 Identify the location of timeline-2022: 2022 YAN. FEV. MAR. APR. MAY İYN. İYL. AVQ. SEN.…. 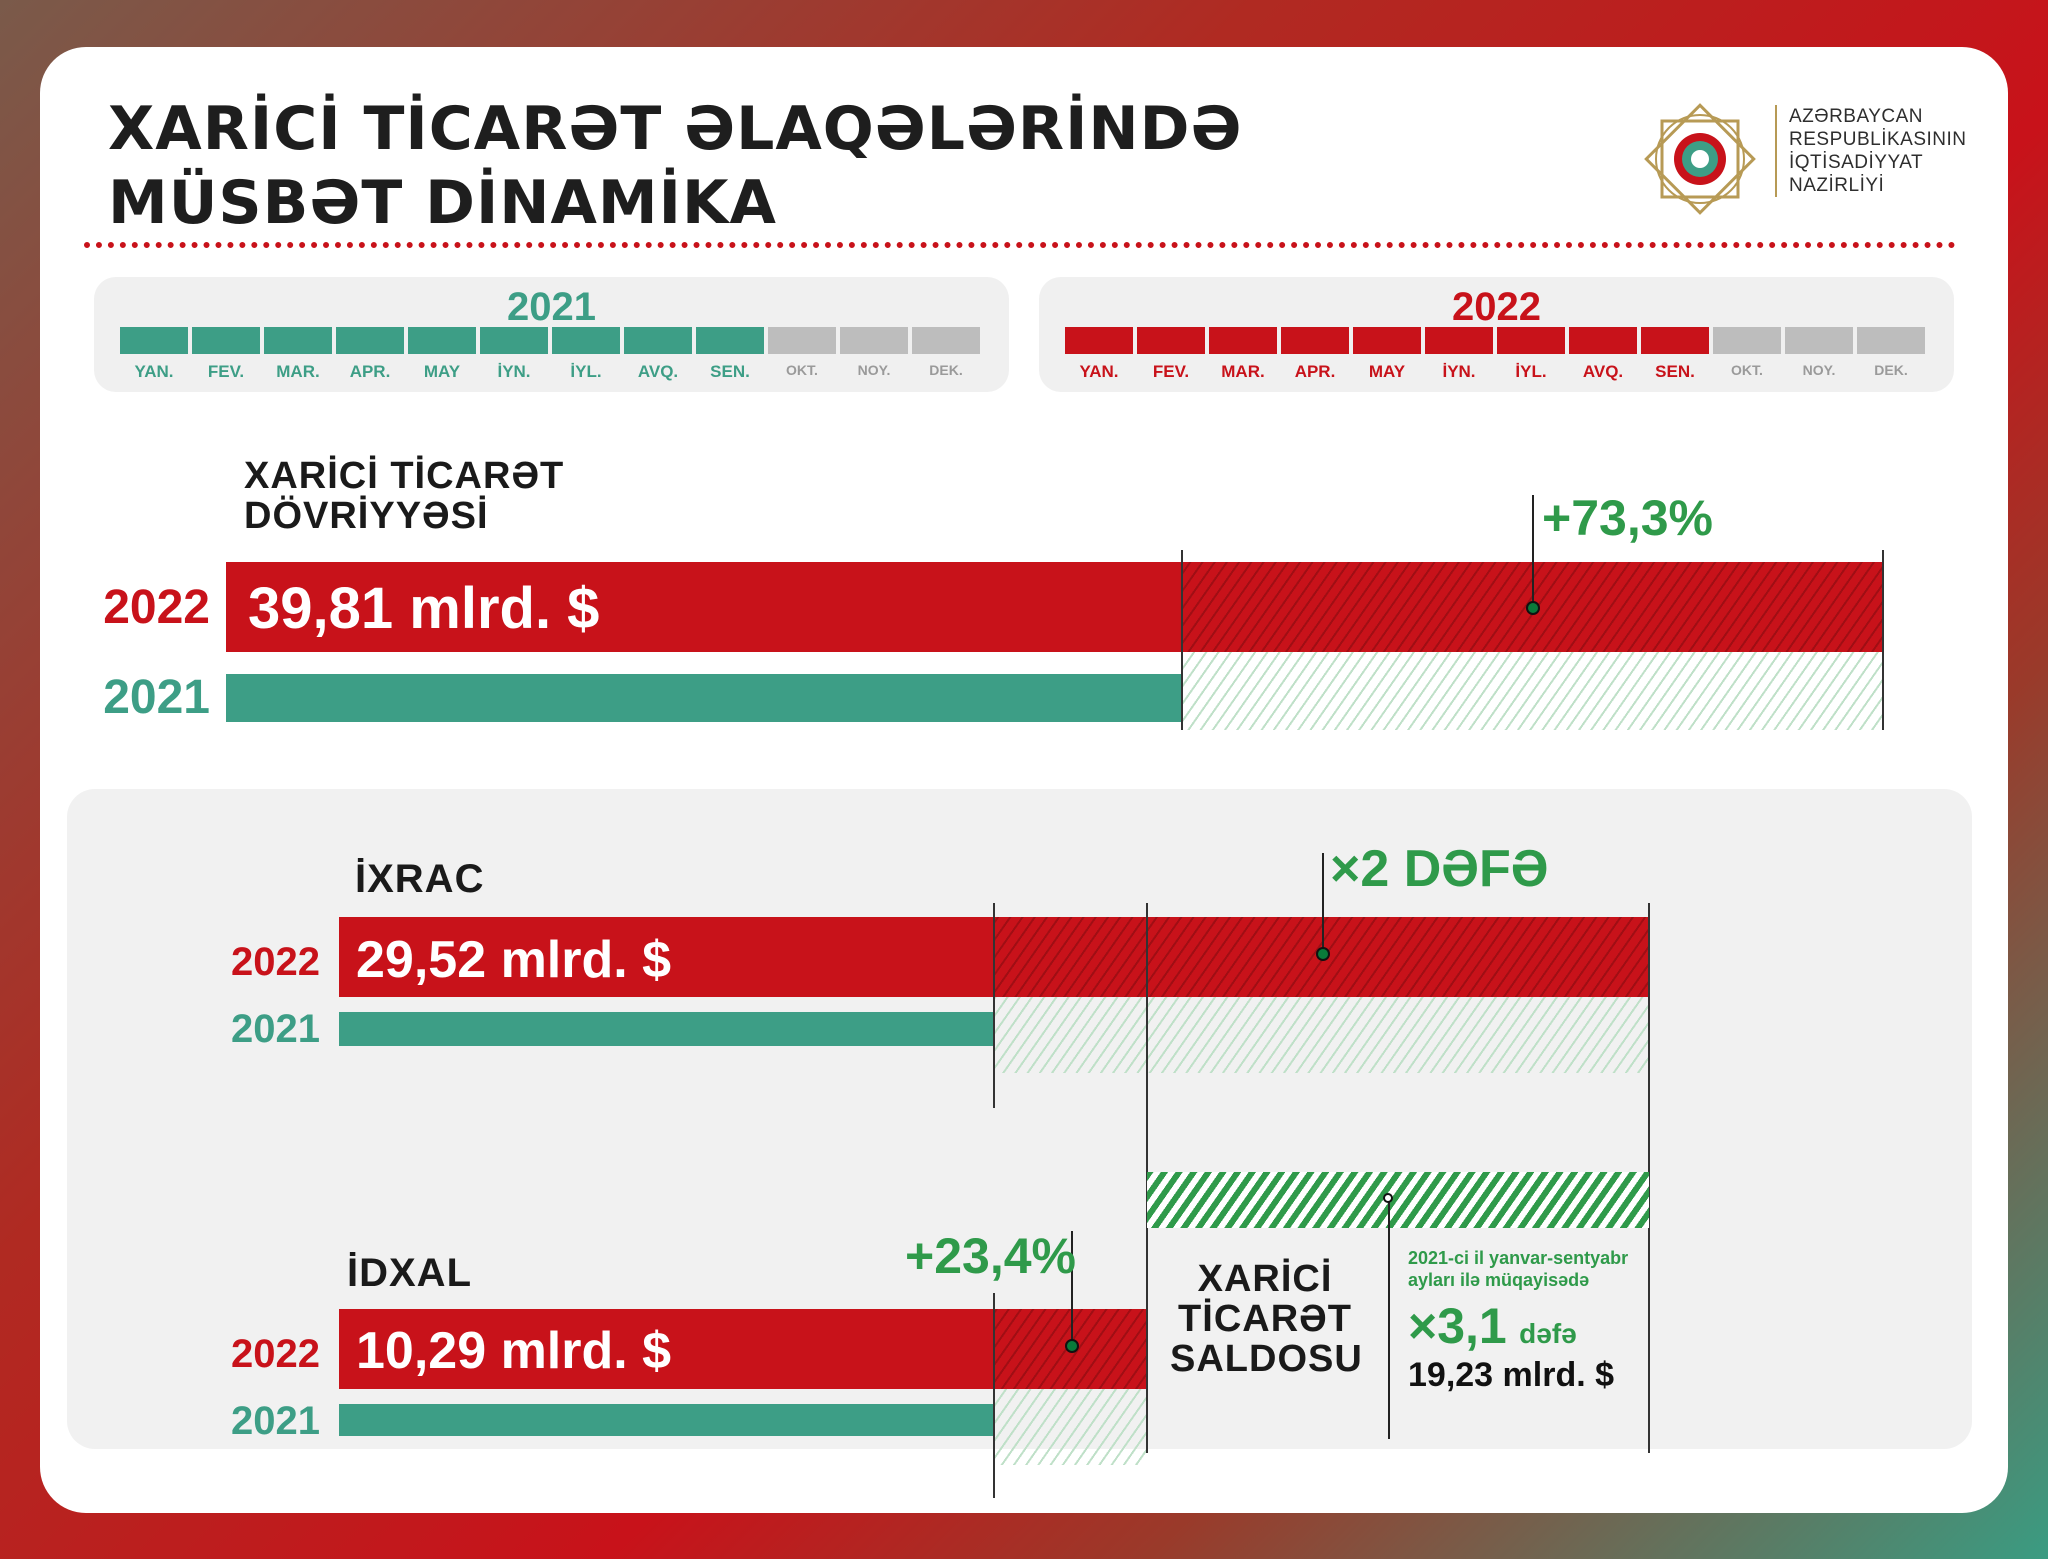
(1496, 334).